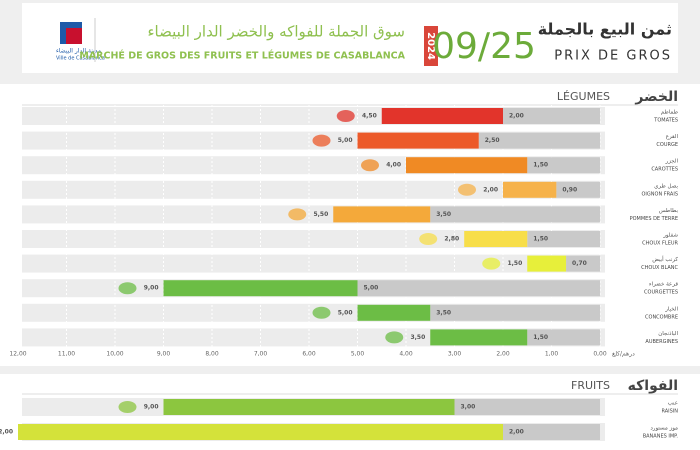 The height and width of the screenshot is (450, 700). What do you see at coordinates (665, 121) in the screenshot?
I see `category-label: TOMATES` at bounding box center [665, 121].